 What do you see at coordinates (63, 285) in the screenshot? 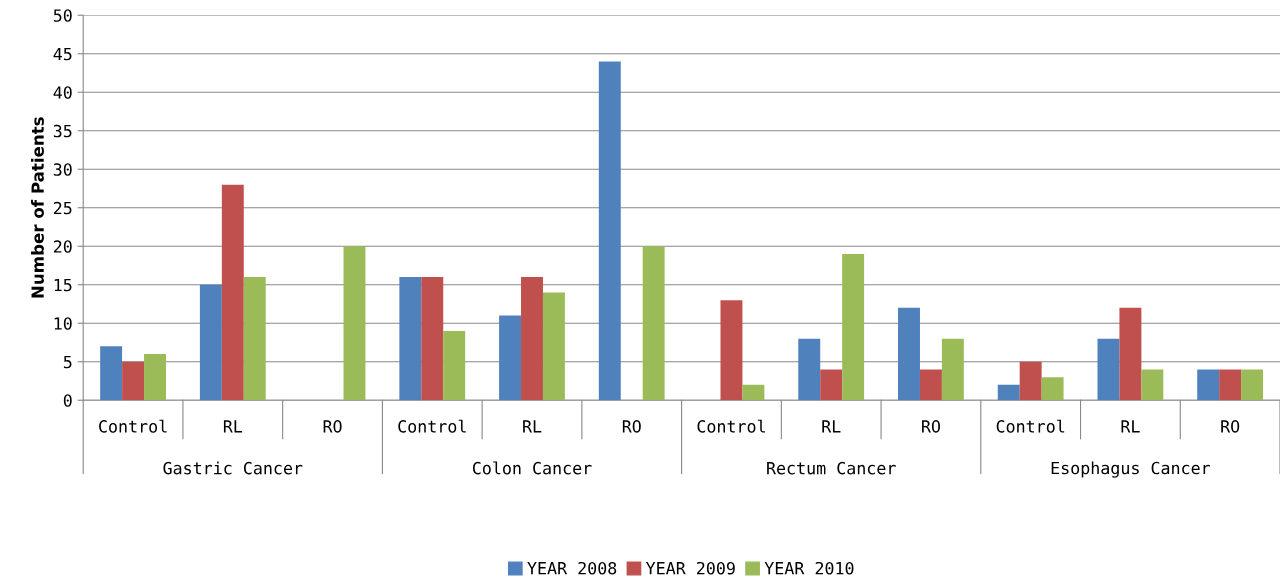
I see `y-tick-label: 15` at bounding box center [63, 285].